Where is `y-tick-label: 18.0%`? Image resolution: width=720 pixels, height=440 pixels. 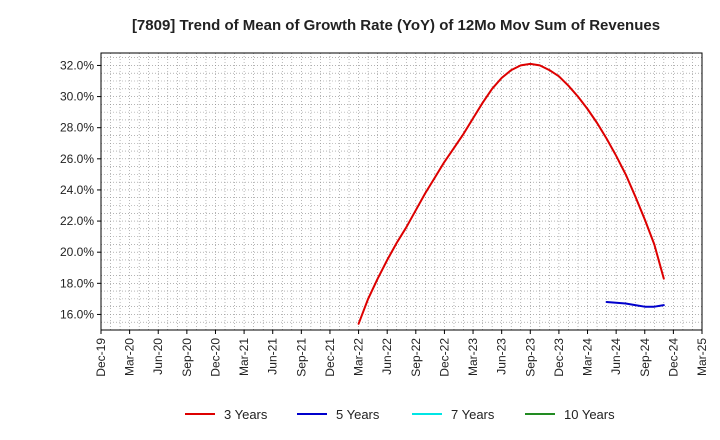 y-tick-label: 18.0% is located at coordinates (77, 283).